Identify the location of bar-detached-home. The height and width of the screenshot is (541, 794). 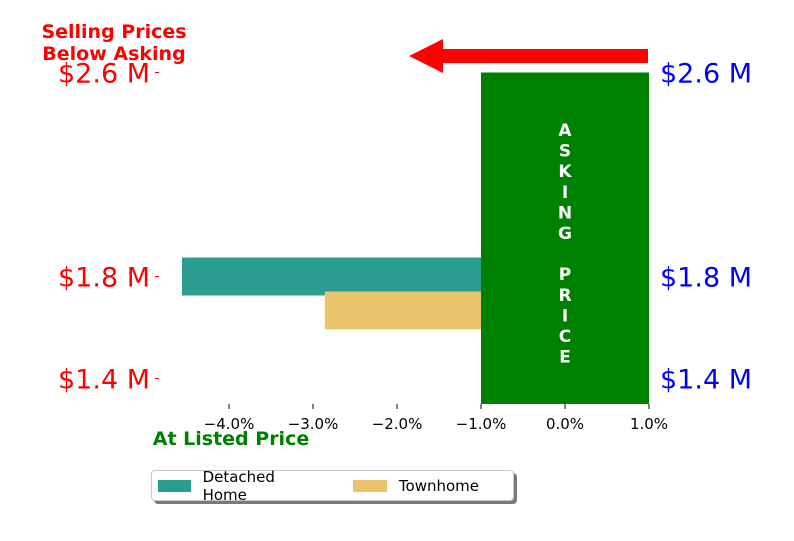
(331, 276).